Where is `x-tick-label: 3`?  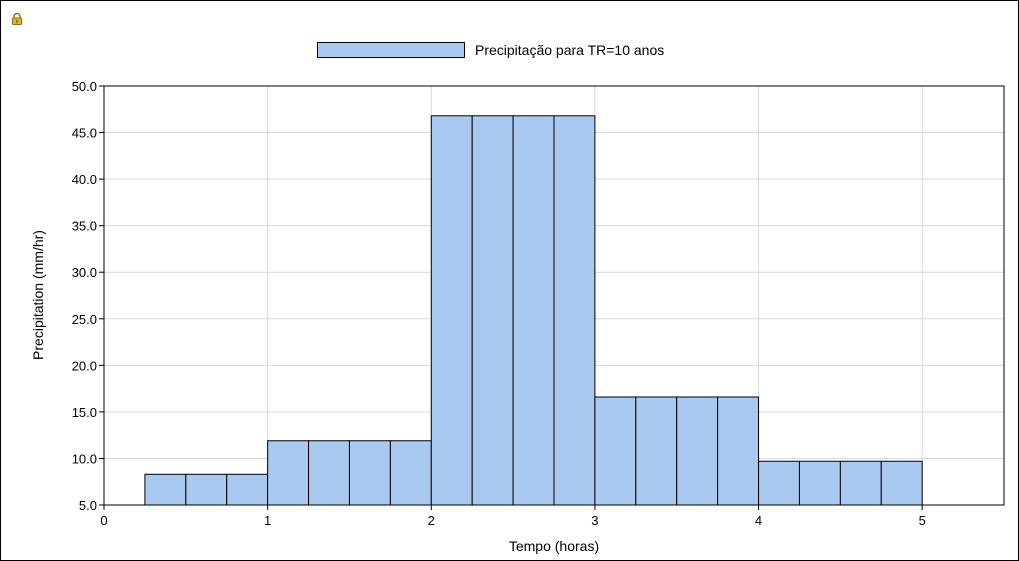 x-tick-label: 3 is located at coordinates (594, 520).